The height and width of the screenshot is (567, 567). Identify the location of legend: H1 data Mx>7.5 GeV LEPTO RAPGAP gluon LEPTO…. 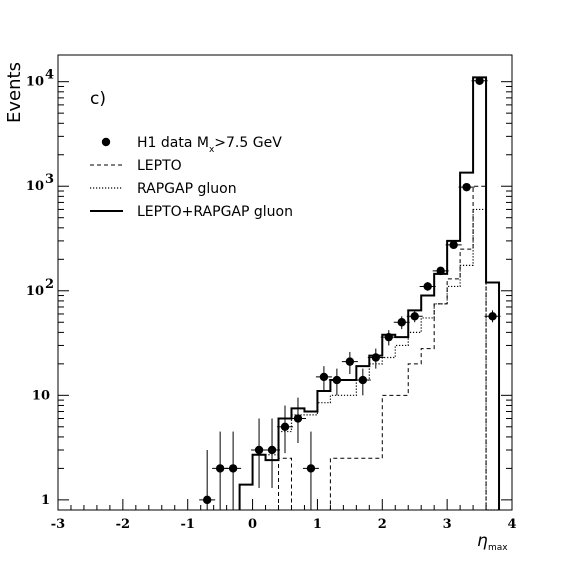
(191, 177).